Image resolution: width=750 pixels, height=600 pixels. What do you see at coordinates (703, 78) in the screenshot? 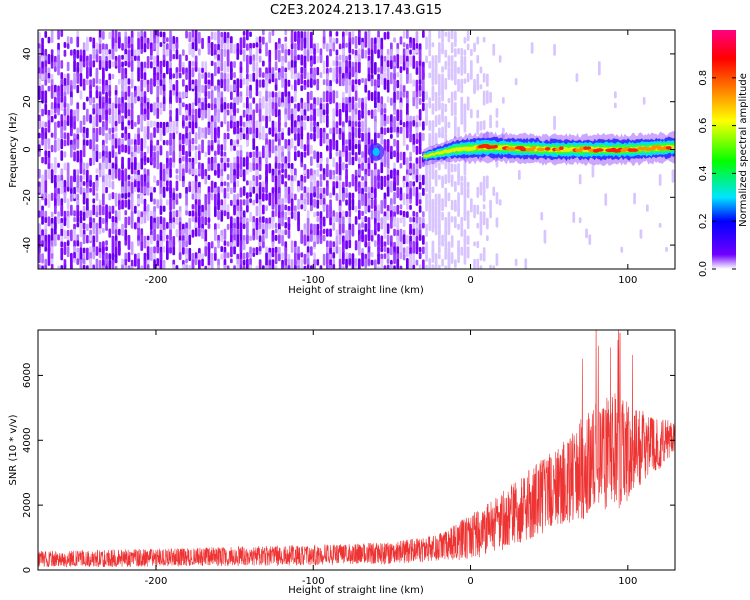
I see `colorbar-tick-label: 0.8` at bounding box center [703, 78].